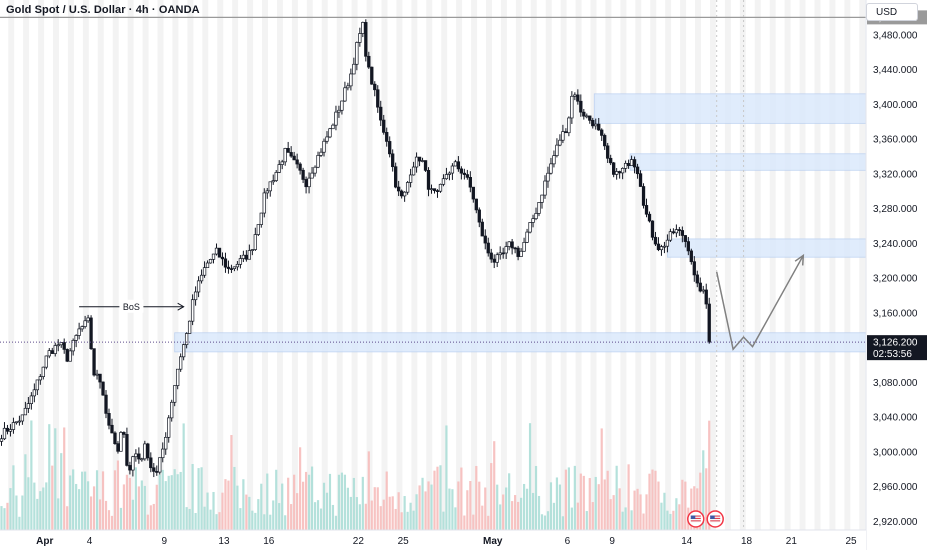  I want to click on zone-rect, so click(748, 162).